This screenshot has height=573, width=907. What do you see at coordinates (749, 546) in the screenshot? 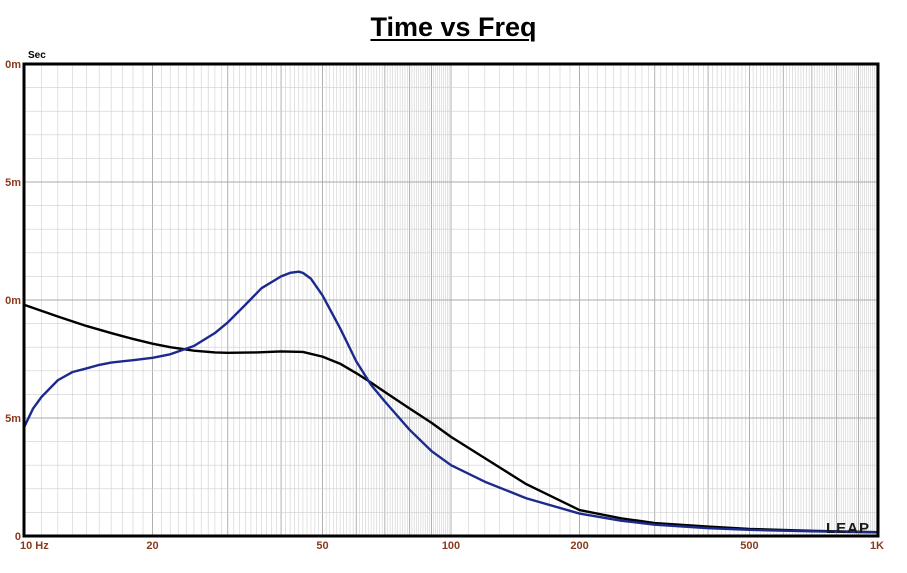
I see `x-tick-label: 500` at bounding box center [749, 546].